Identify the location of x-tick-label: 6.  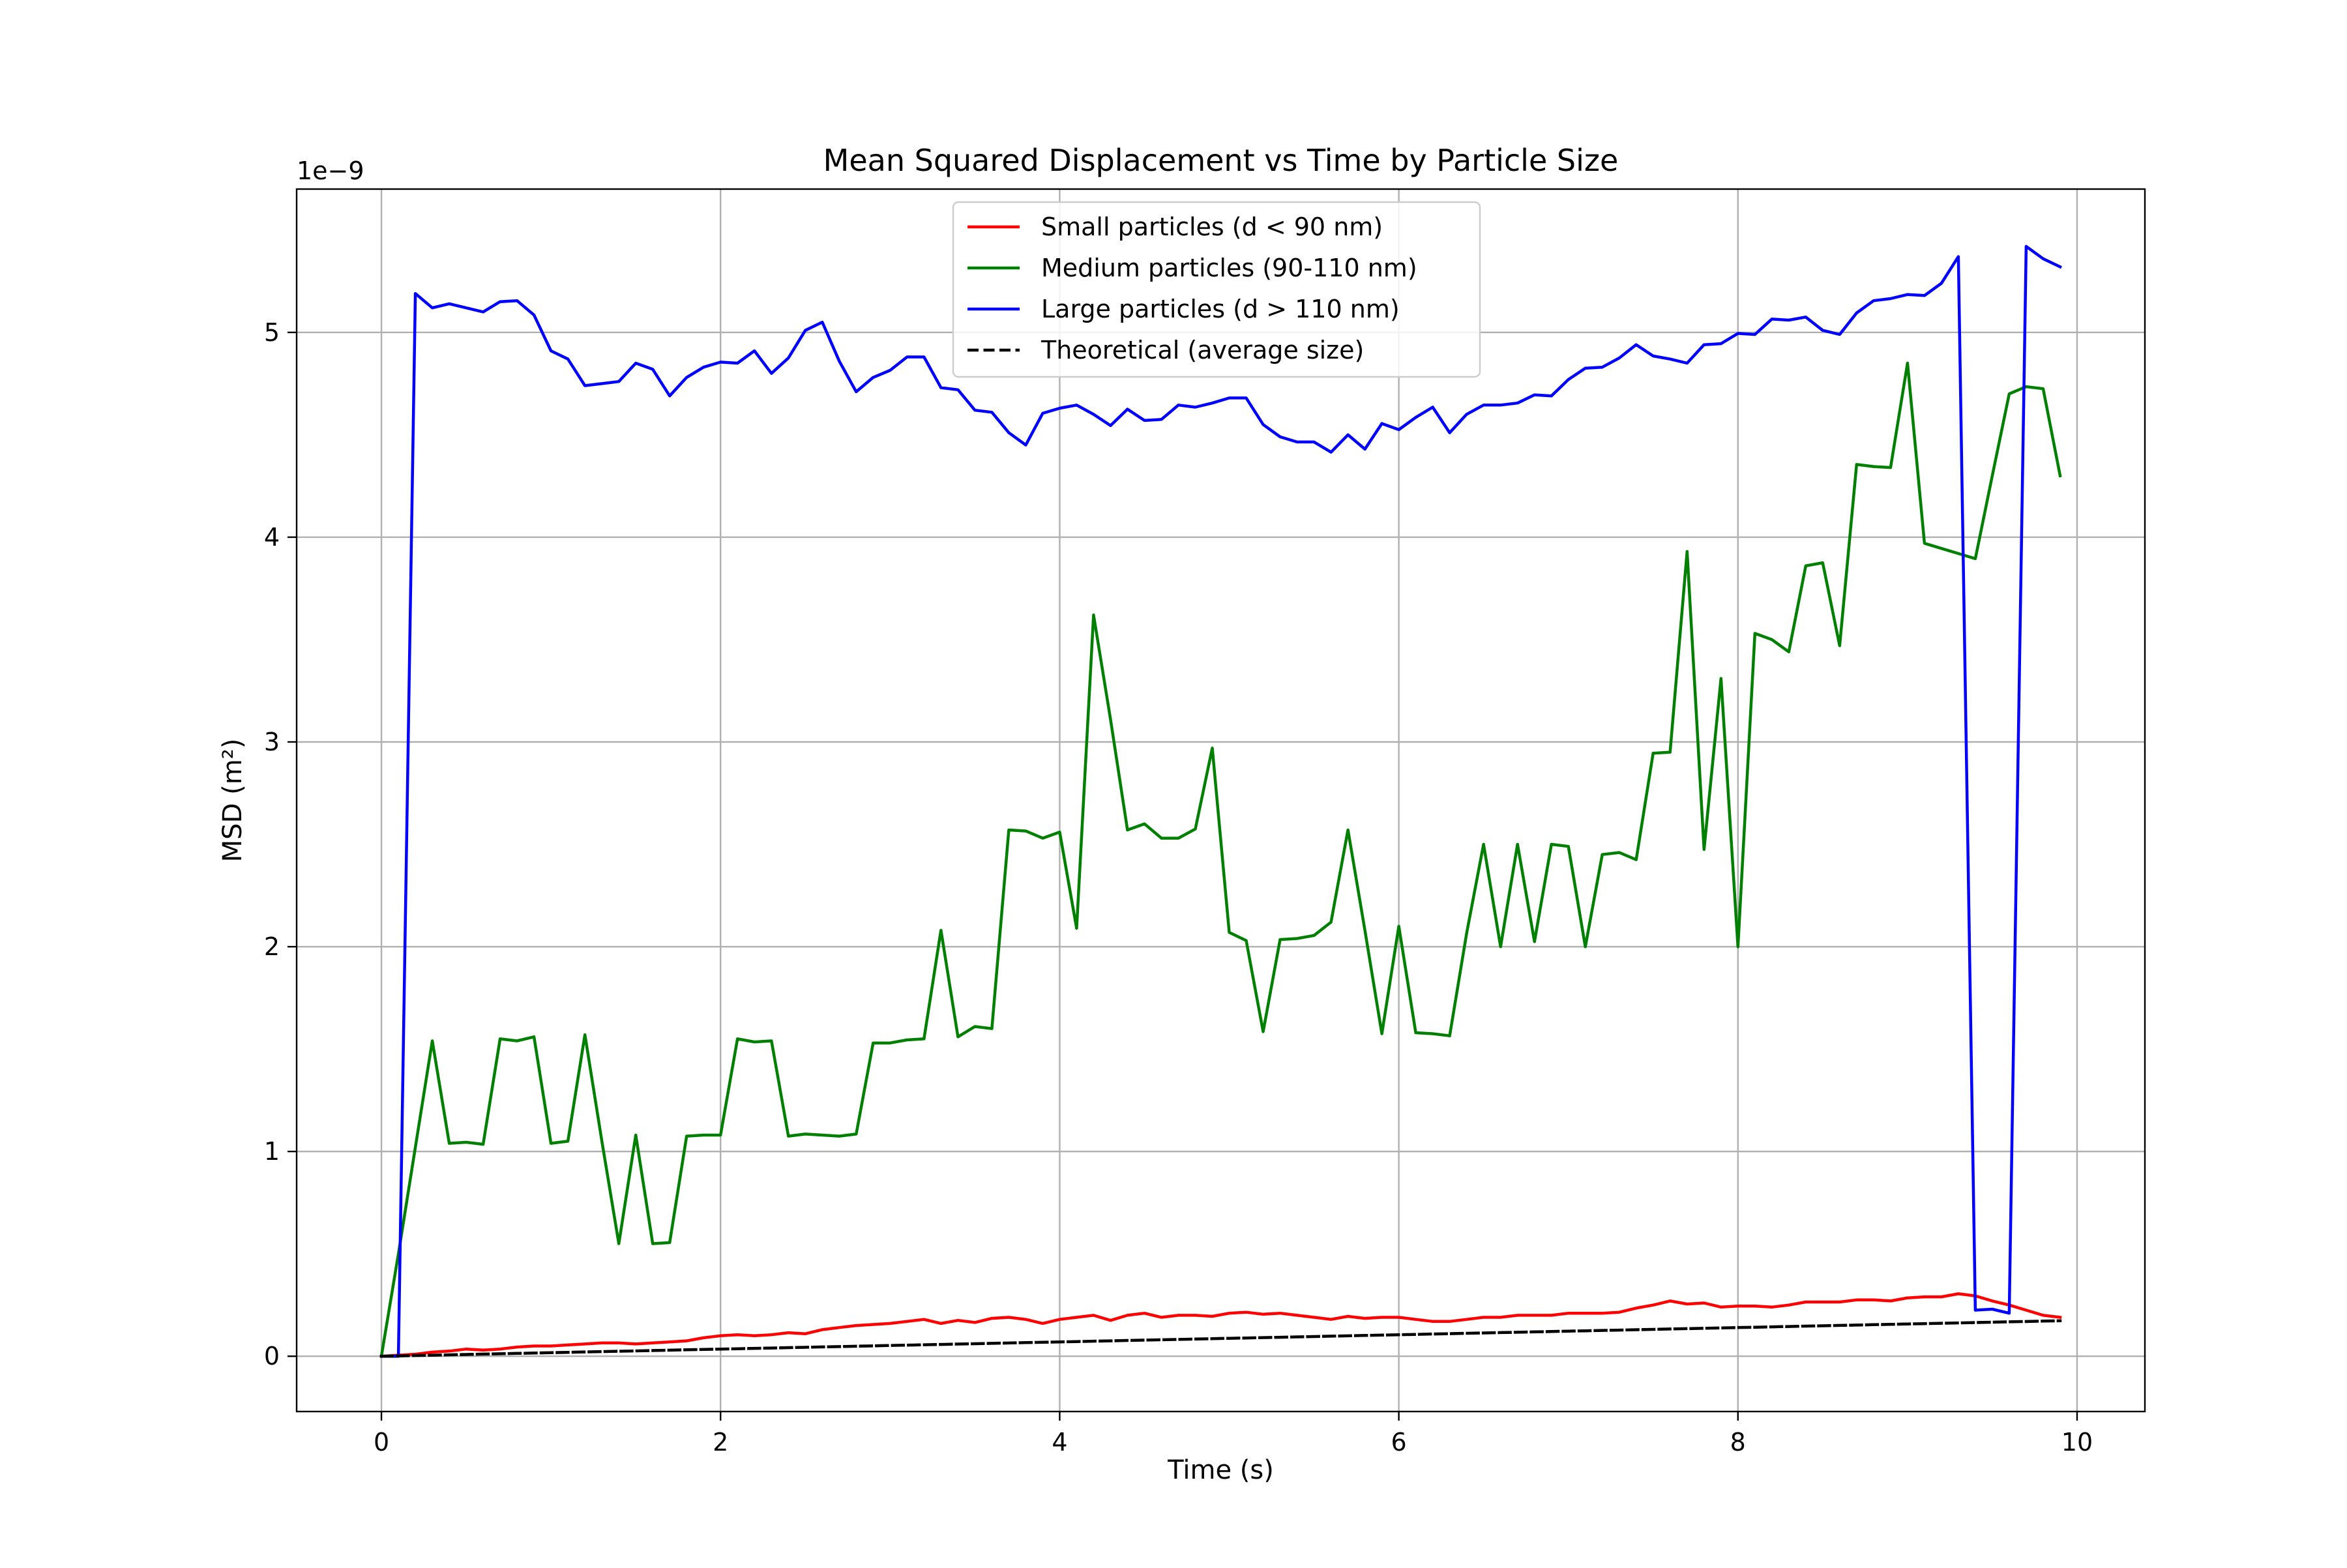
(1399, 1442).